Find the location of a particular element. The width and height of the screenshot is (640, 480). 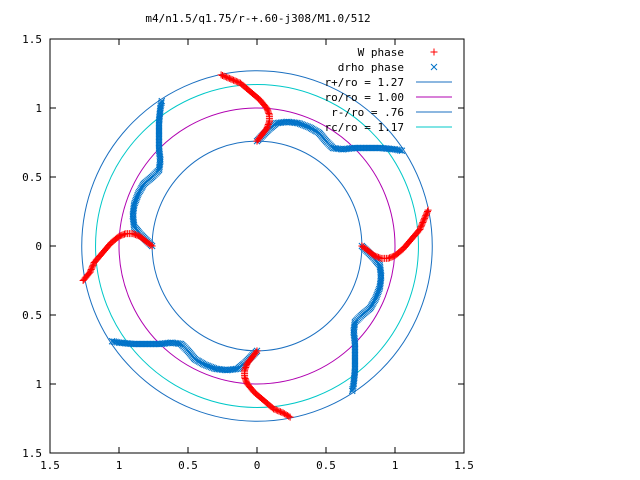

legend-label: W phase is located at coordinates (381, 52).